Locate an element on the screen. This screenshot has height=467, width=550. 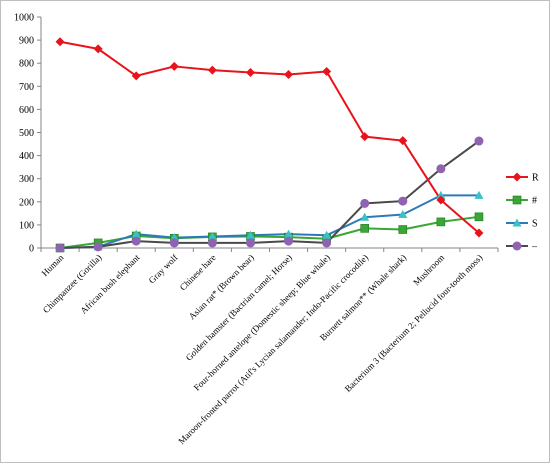
legend-label: # is located at coordinates (534, 201).